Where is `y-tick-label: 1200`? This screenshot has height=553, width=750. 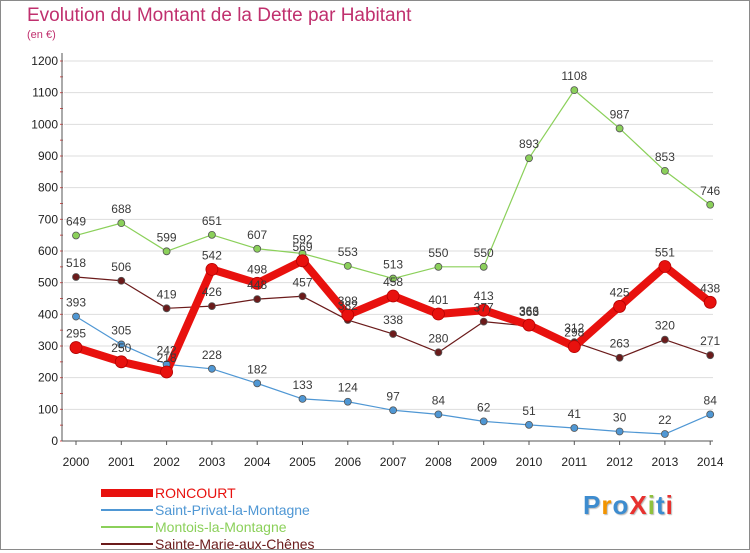 y-tick-label: 1200 is located at coordinates (44, 61).